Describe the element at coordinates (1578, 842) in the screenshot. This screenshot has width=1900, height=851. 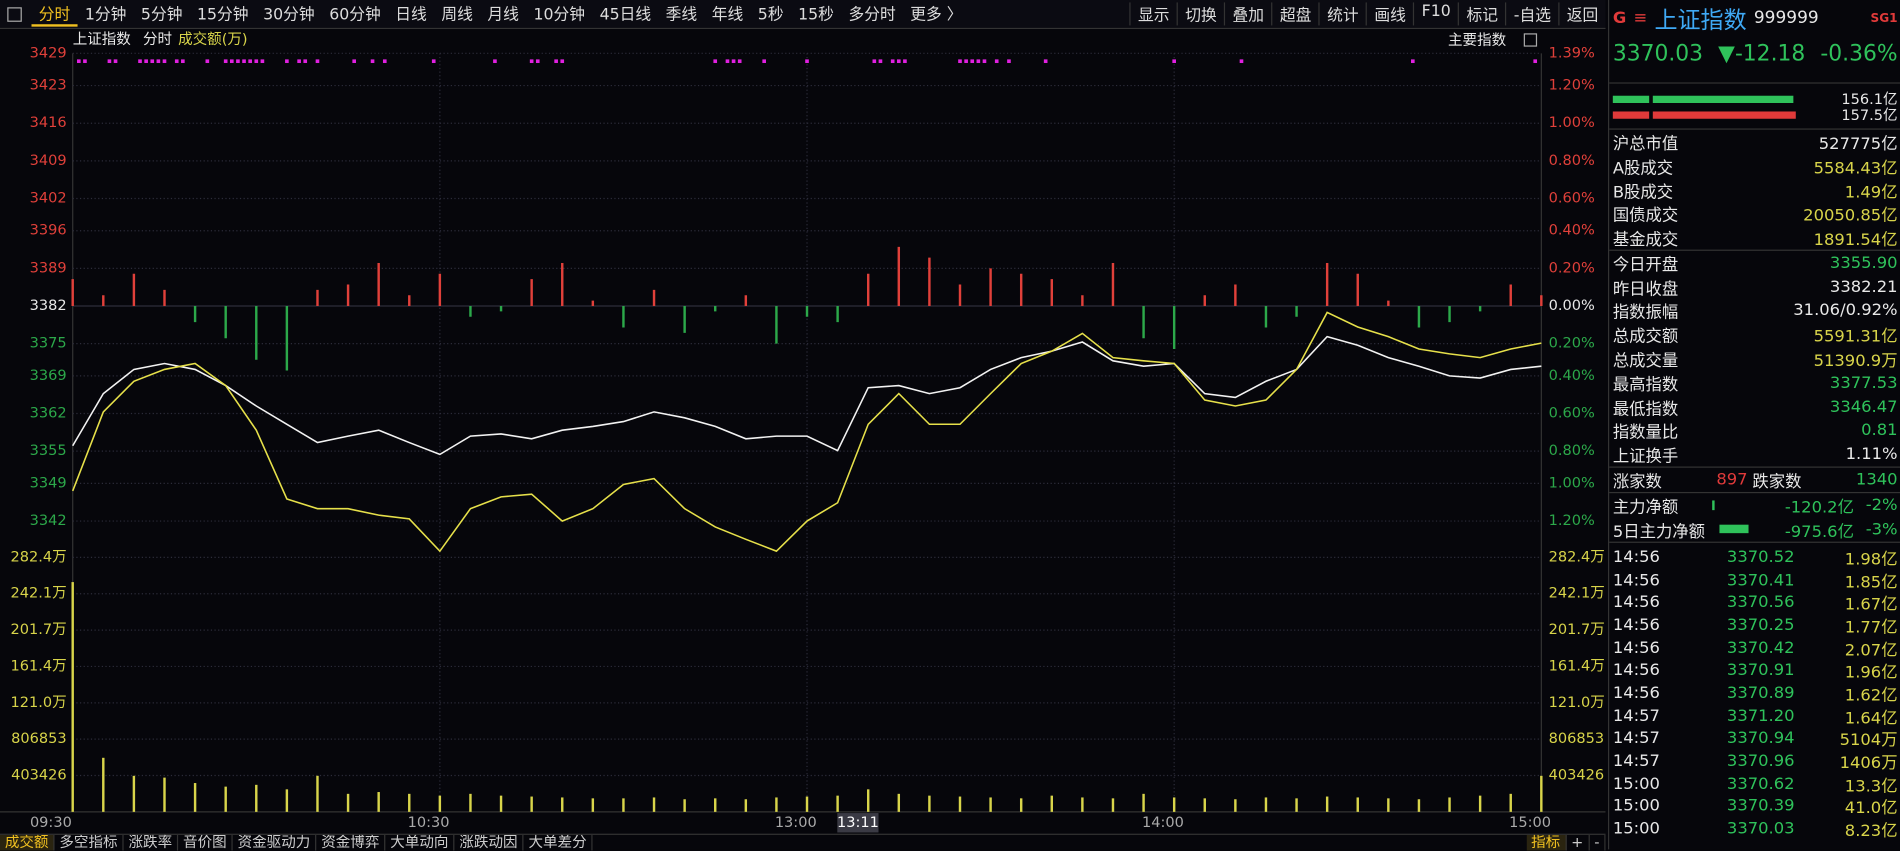
I see `indicator-tool: +` at that location.